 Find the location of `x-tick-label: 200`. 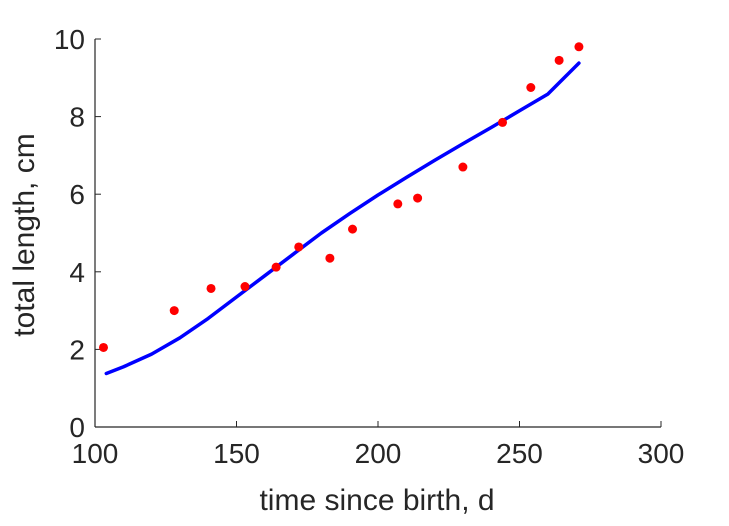

x-tick-label: 200 is located at coordinates (378, 453).